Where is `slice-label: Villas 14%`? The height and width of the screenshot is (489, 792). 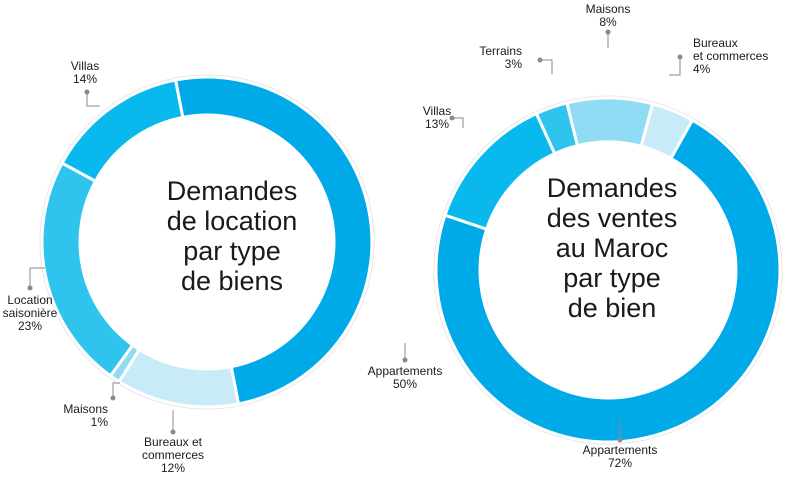
slice-label: Villas 14% is located at coordinates (85, 72).